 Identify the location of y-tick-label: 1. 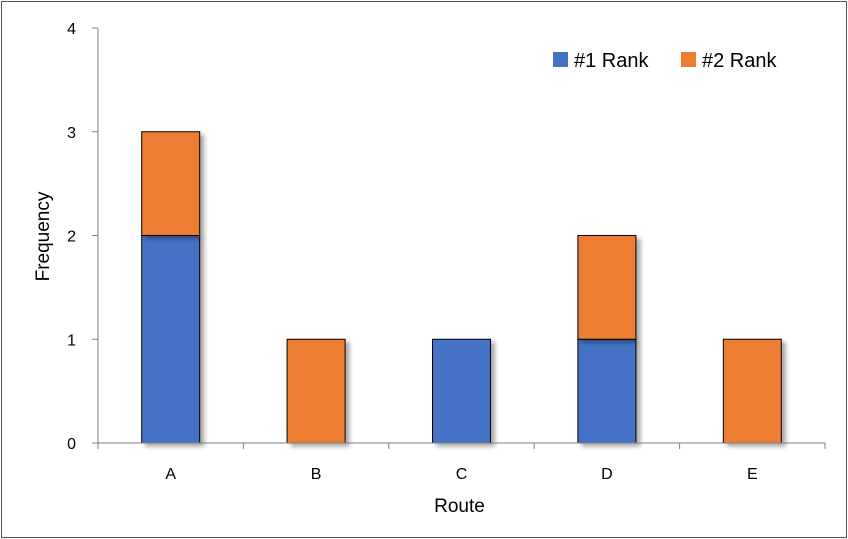
(71, 340).